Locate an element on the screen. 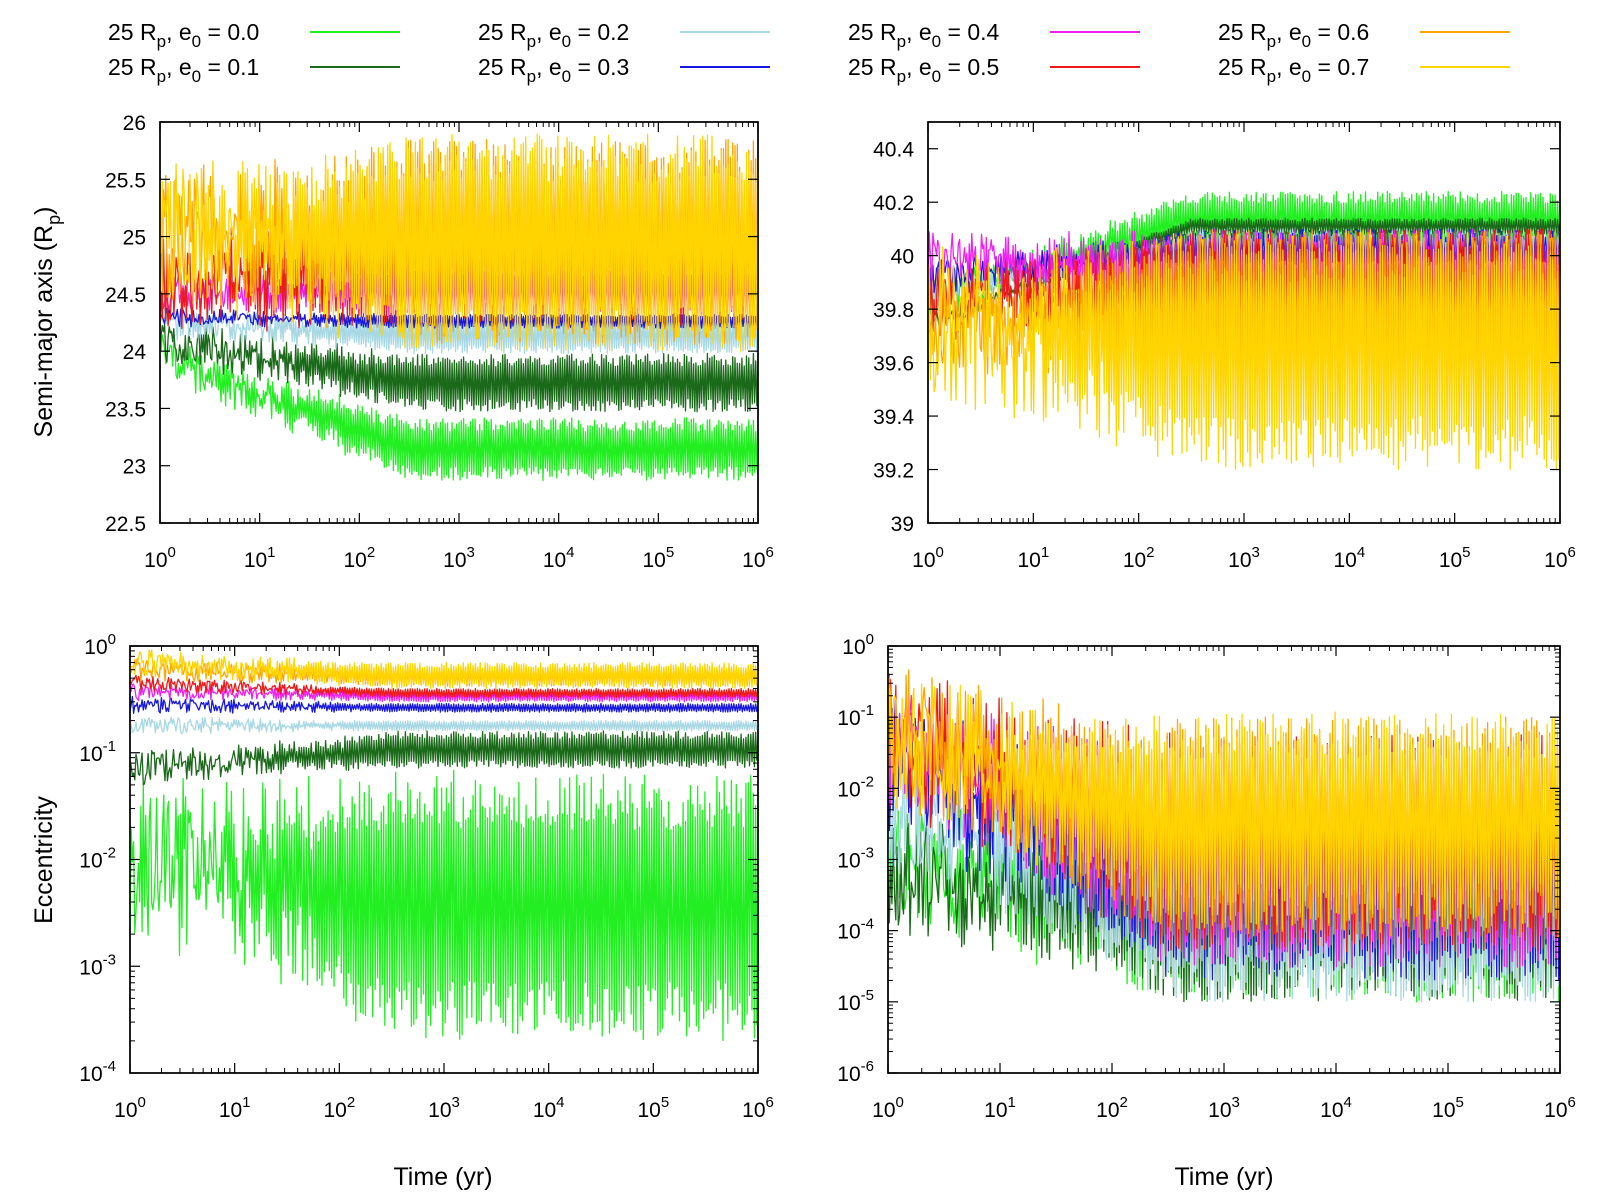 The height and width of the screenshot is (1200, 1600). y-tick-label: 24 is located at coordinates (135, 352).